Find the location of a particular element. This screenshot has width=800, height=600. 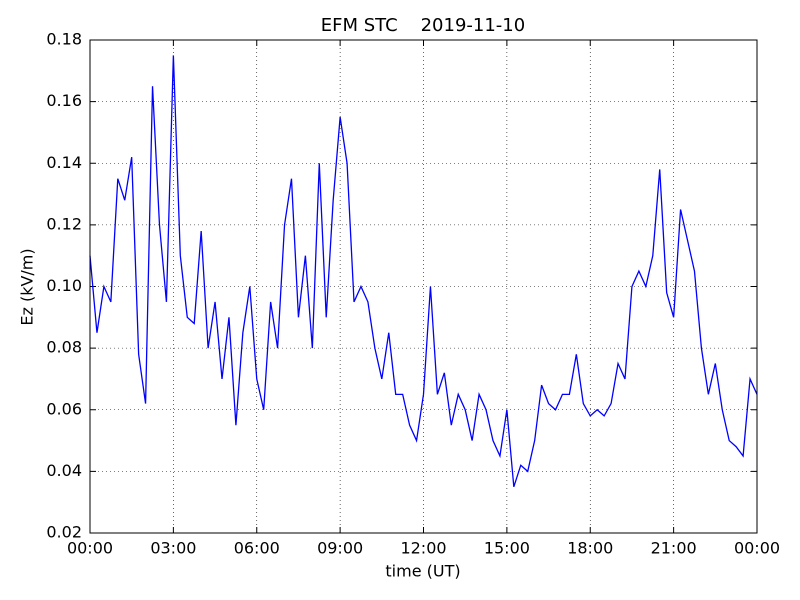

x-tick-label: 06:00 is located at coordinates (257, 548).